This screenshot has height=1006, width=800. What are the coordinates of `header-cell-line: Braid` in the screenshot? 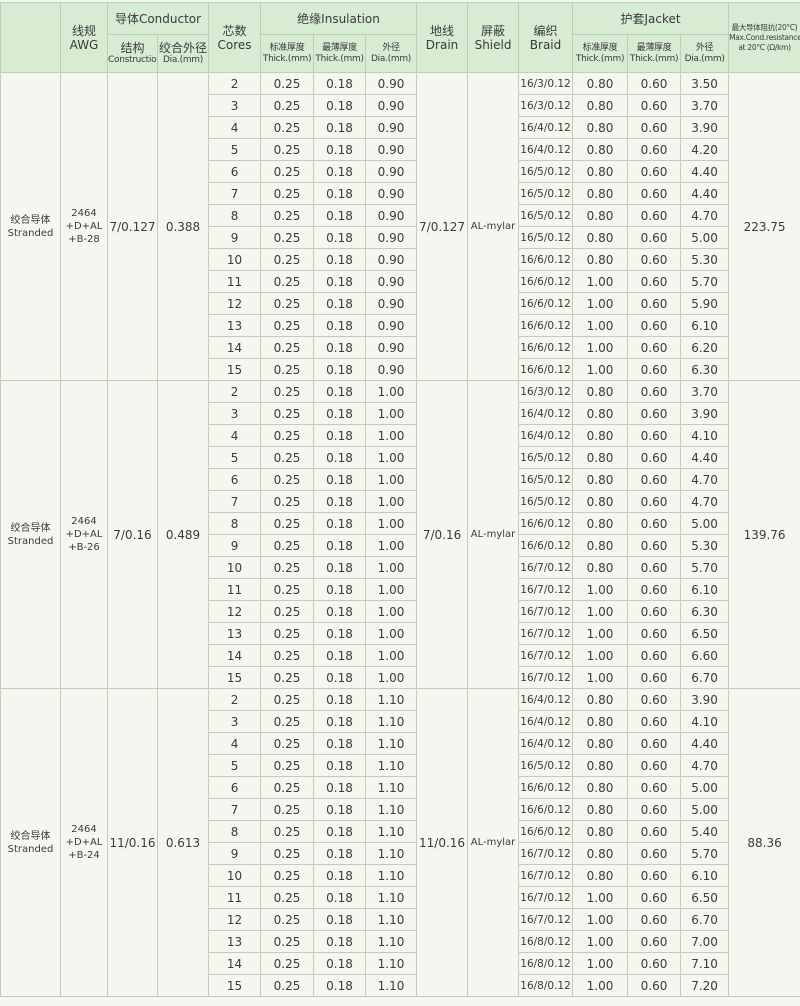 It's located at (545, 45).